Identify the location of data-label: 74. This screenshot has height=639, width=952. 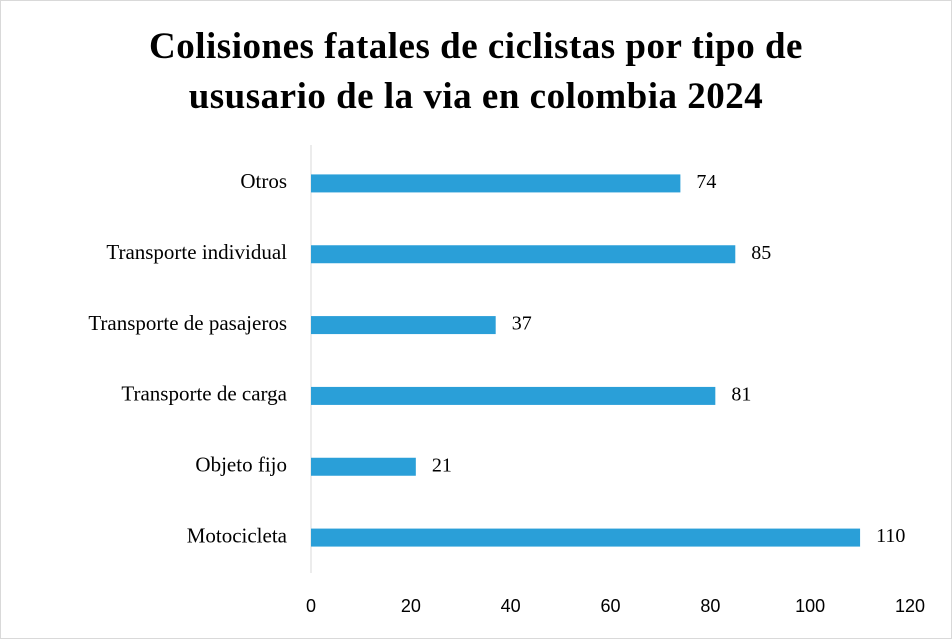
(706, 182).